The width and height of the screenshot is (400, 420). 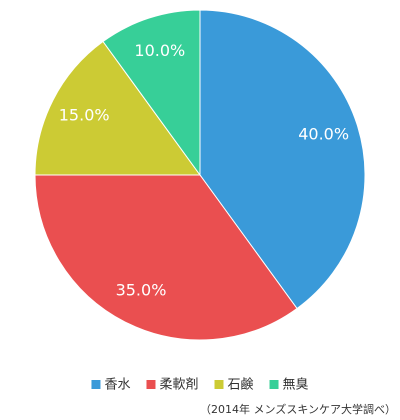 I want to click on legend-label: 石鹸, so click(x=241, y=385).